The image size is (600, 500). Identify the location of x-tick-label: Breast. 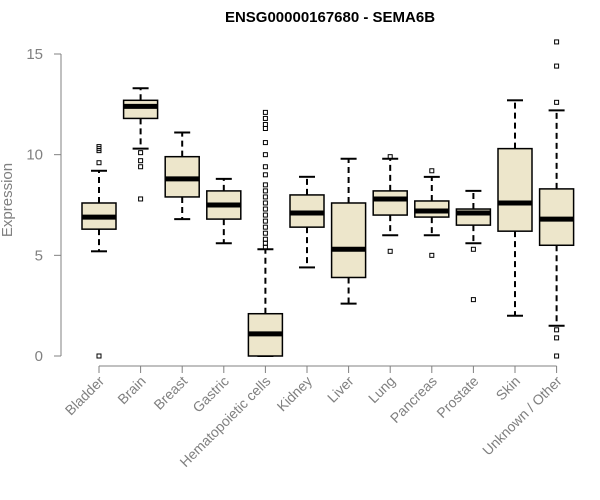
(170, 393).